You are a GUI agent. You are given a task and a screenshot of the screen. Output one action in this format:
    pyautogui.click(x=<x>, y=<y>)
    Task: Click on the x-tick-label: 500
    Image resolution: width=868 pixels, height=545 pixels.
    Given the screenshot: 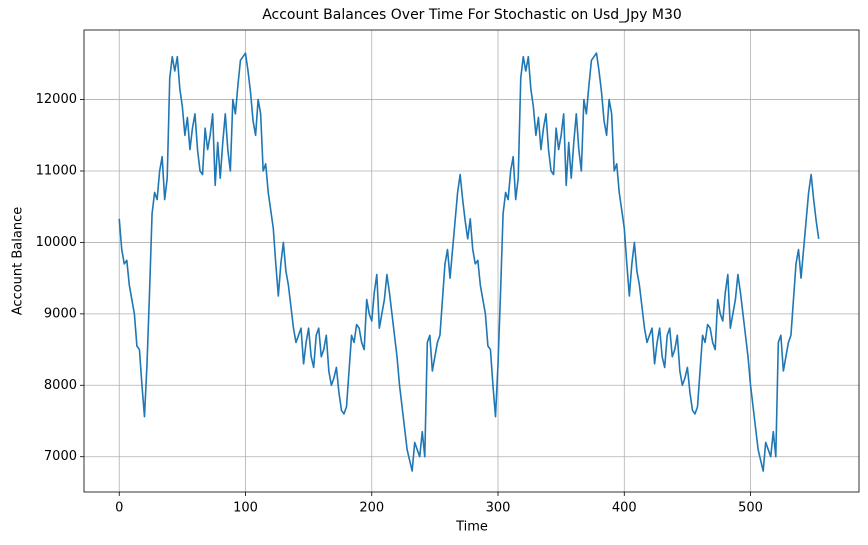 What is the action you would take?
    pyautogui.click(x=750, y=508)
    